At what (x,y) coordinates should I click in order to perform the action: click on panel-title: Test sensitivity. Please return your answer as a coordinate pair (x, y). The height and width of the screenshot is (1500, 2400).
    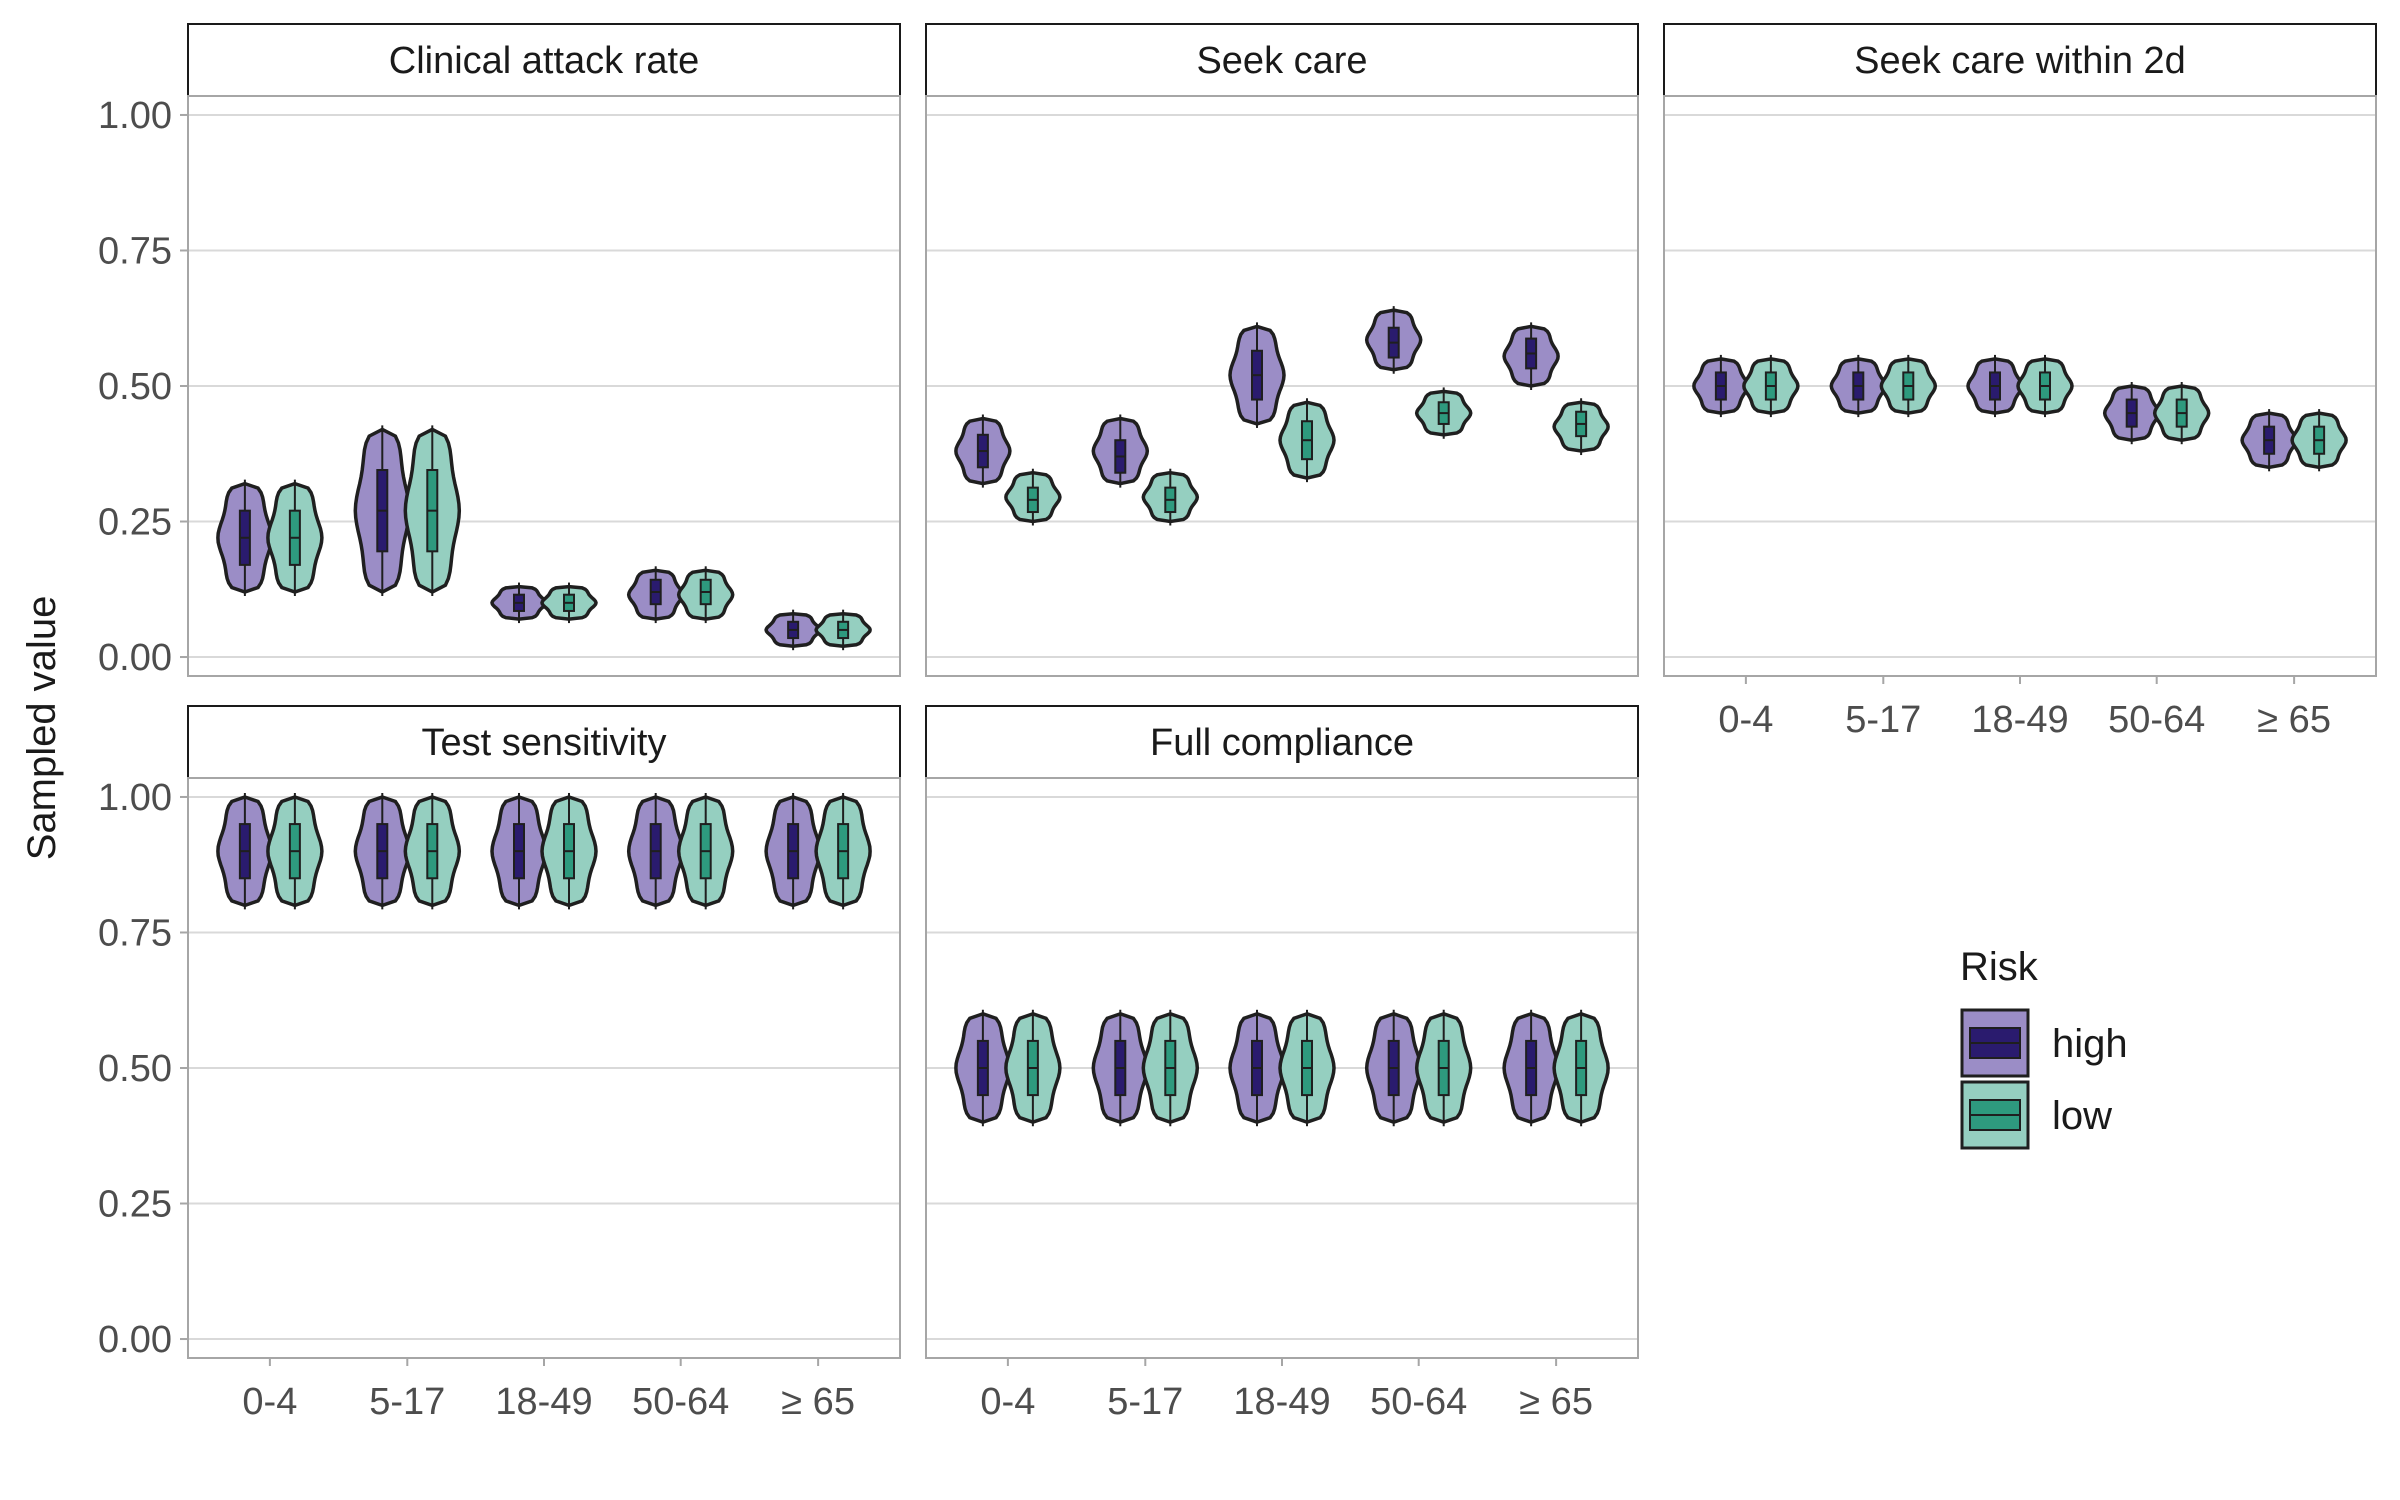
    Looking at the image, I should click on (544, 743).